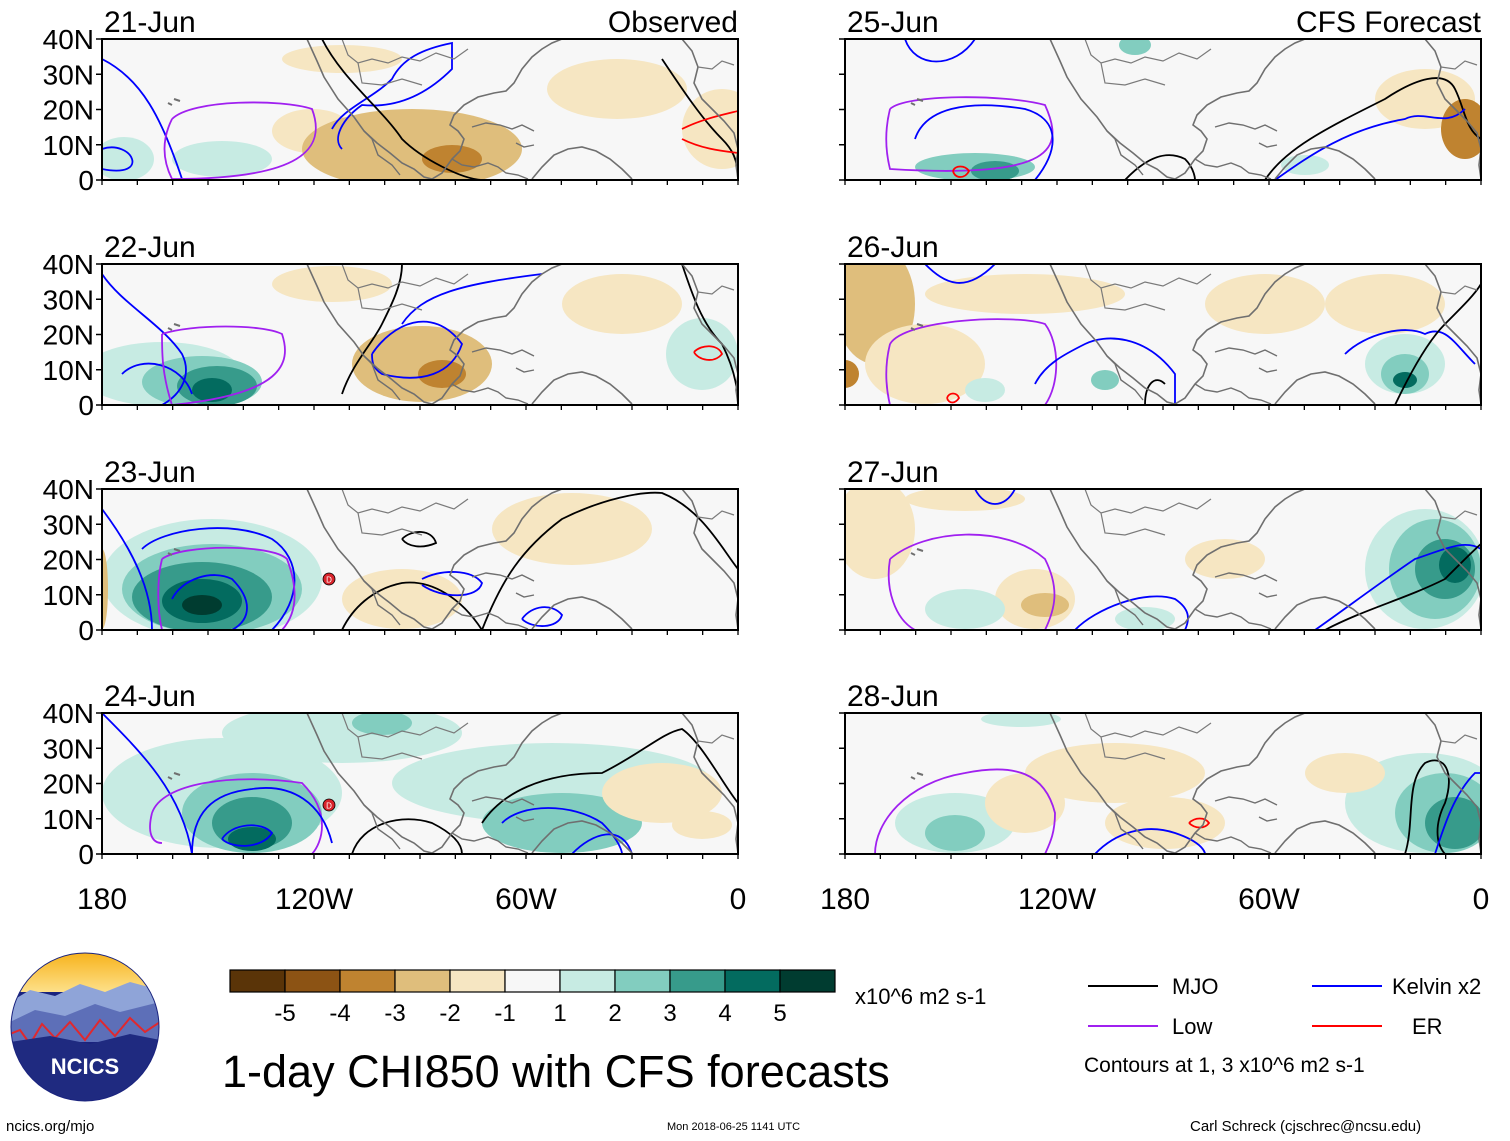 Image resolution: width=1510 pixels, height=1141 pixels. What do you see at coordinates (556, 1071) in the screenshot?
I see `figure-title: 1-day CHI850 with CFS forecasts` at bounding box center [556, 1071].